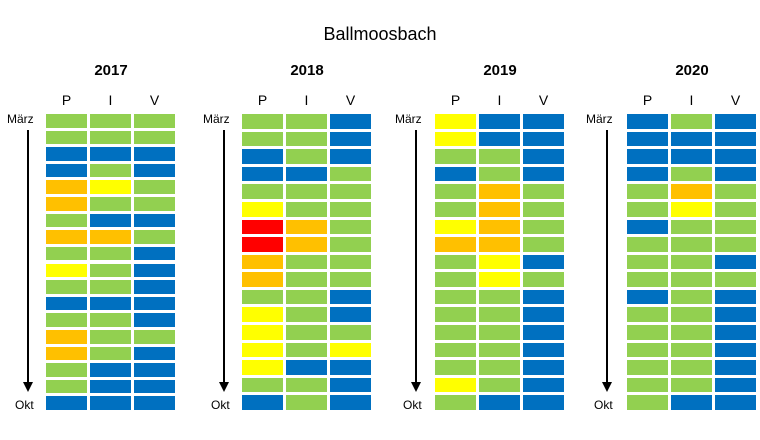 The height and width of the screenshot is (440, 760). I want to click on arrow-down-icon, so click(28, 387).